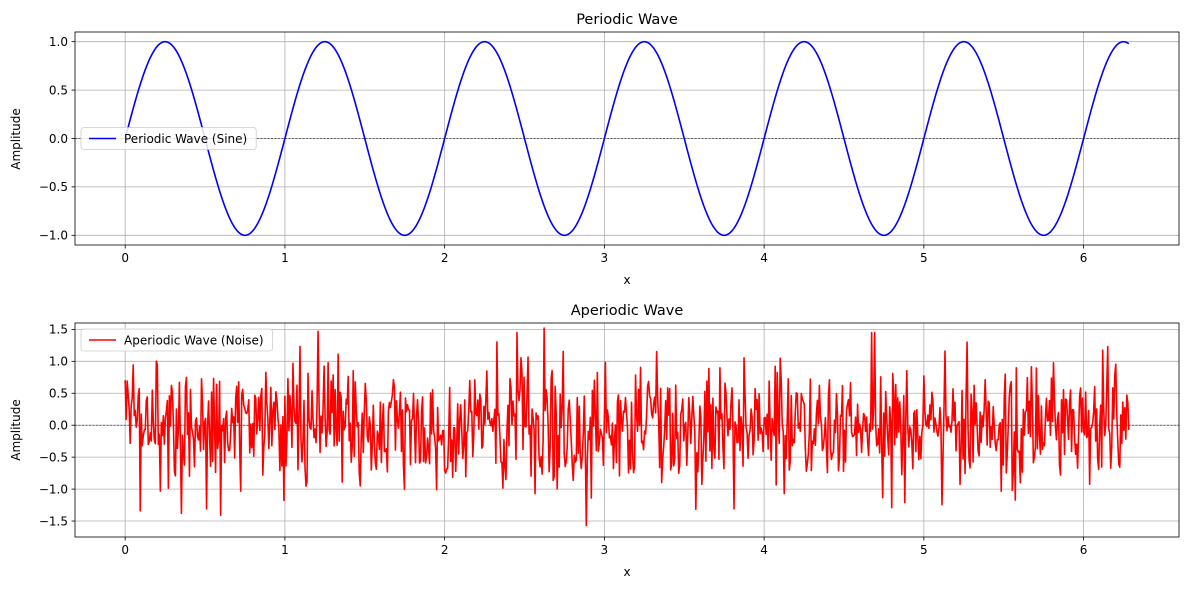 This screenshot has height=590, width=1189. I want to click on legend-label: Aperiodic Wave (Noise), so click(194, 341).